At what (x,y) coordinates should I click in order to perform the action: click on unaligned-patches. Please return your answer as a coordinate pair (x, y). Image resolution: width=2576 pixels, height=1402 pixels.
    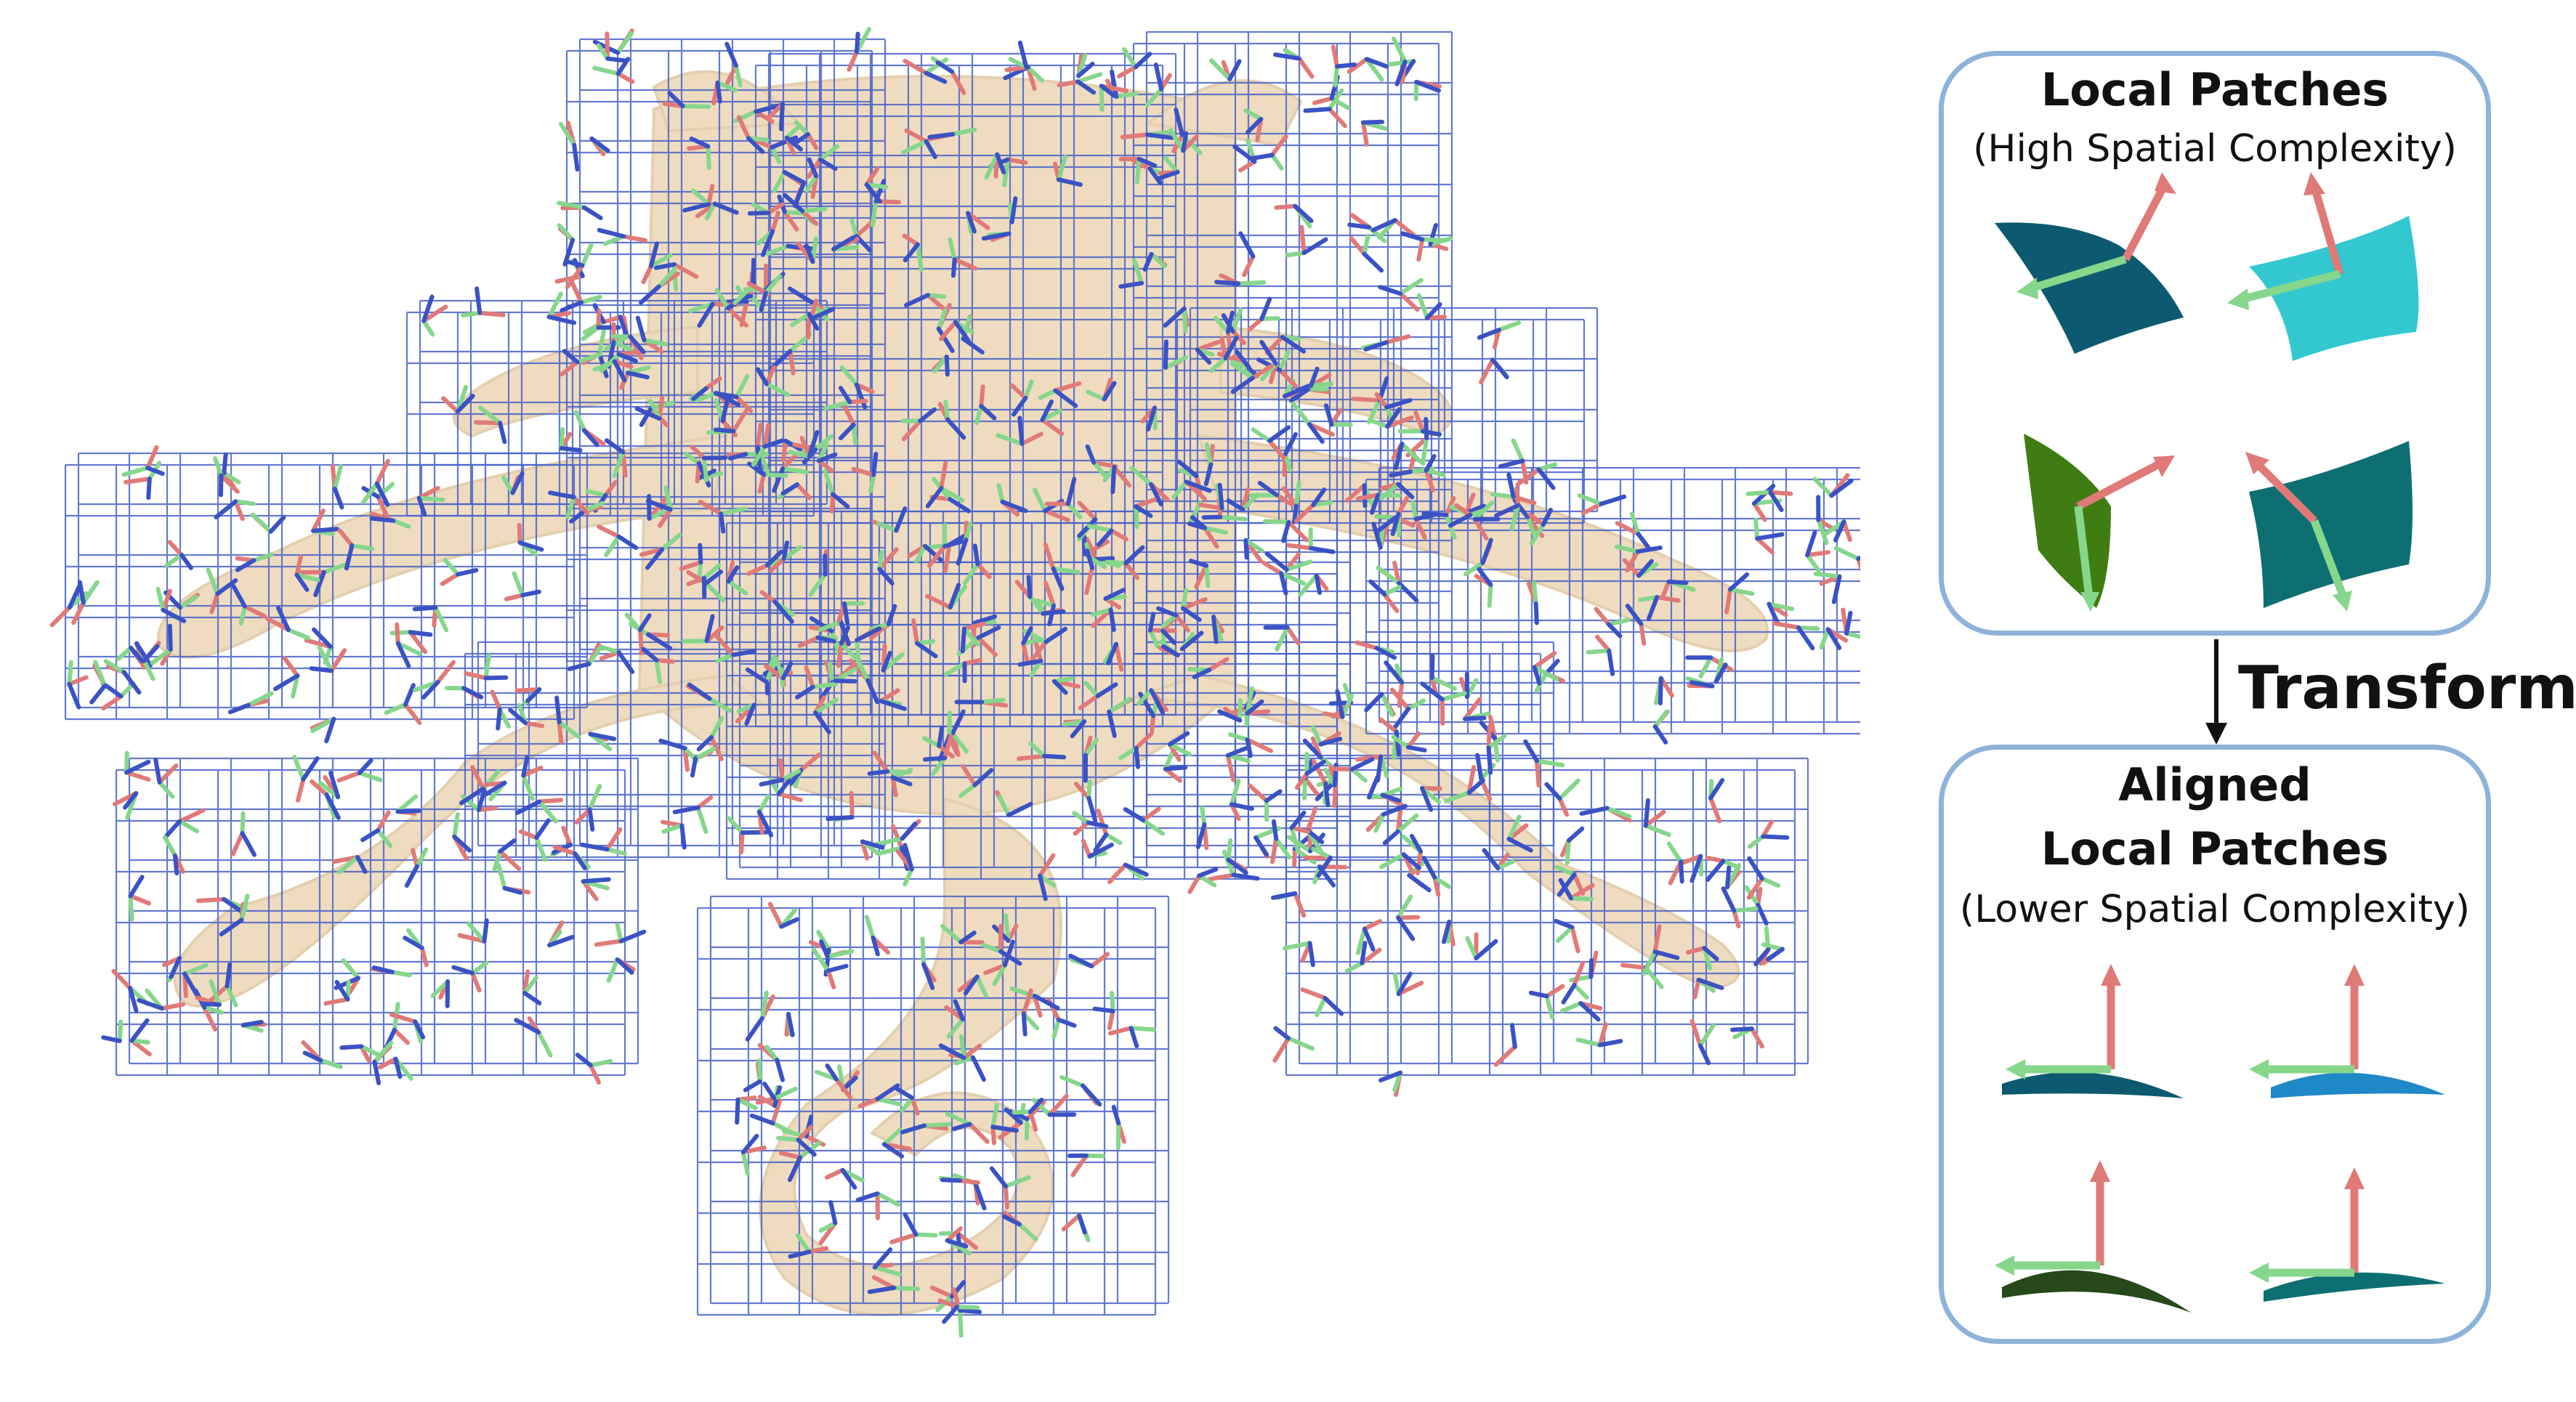
    Looking at the image, I should click on (2207, 392).